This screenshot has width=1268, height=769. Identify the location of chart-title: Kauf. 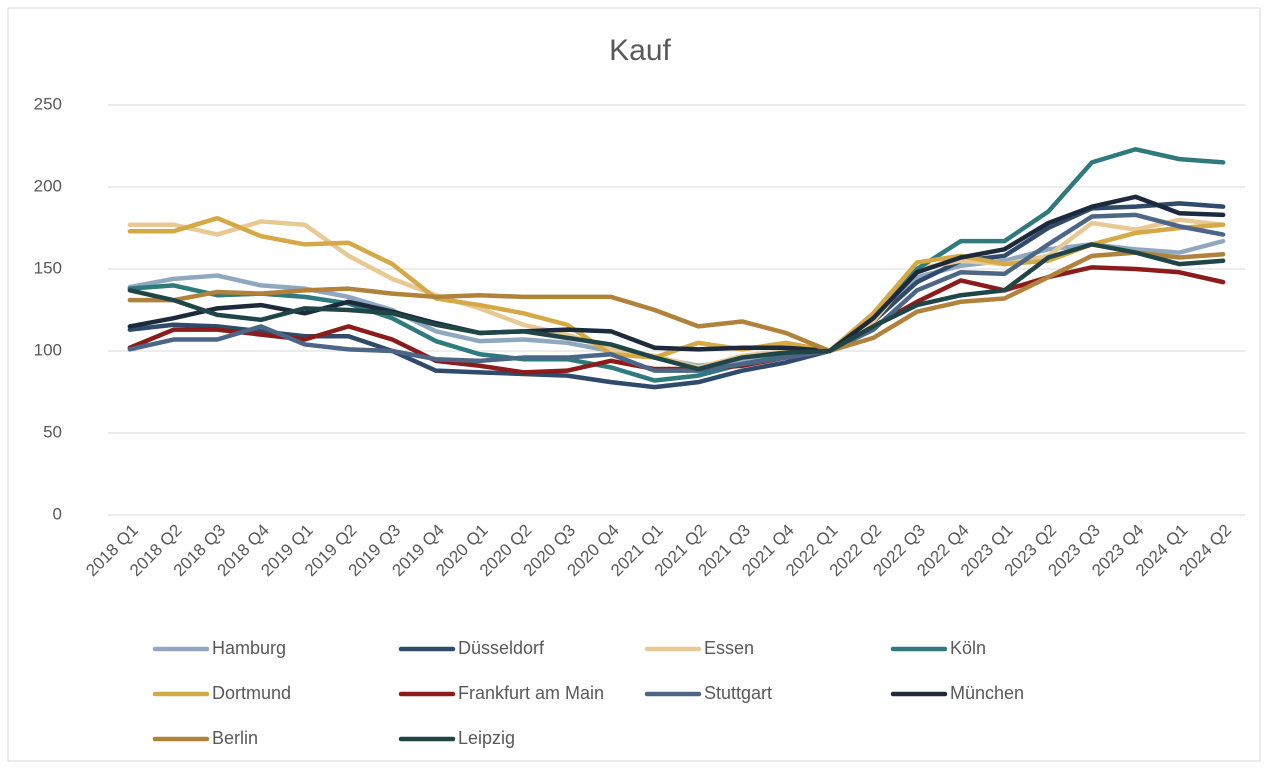
(640, 50).